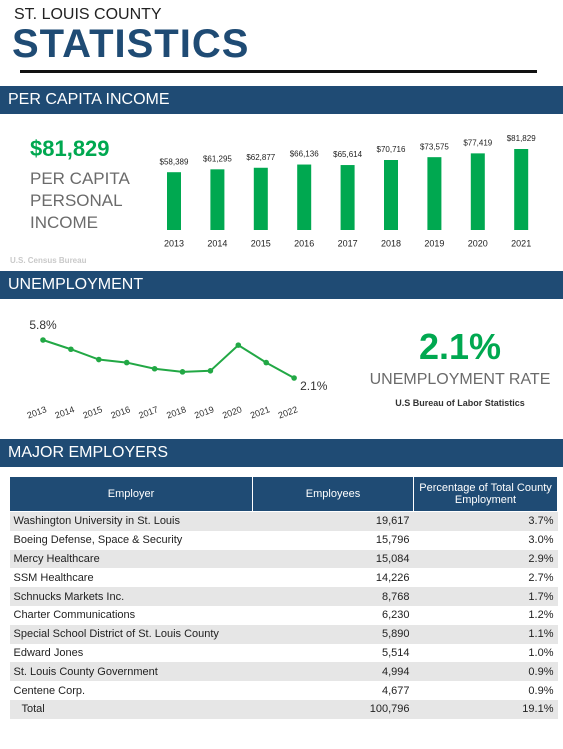 Image resolution: width=563 pixels, height=749 pixels. What do you see at coordinates (92, 412) in the screenshot?
I see `x-tick-label: 2015` at bounding box center [92, 412].